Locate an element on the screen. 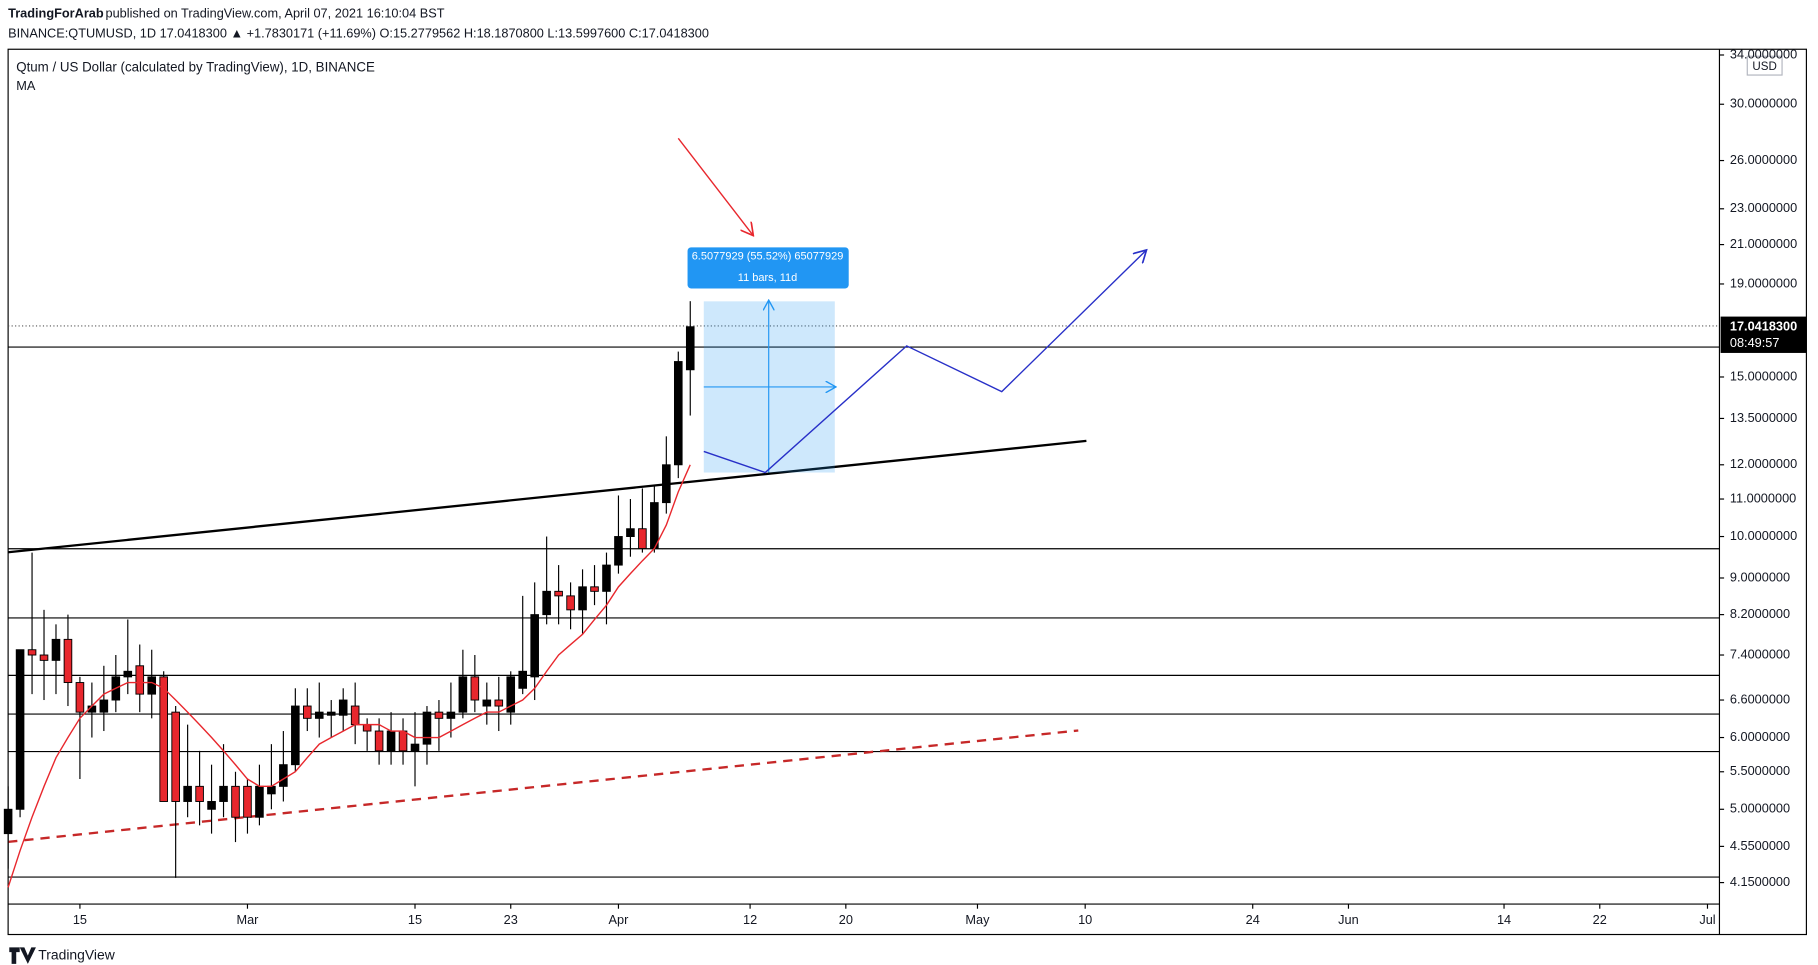  y-tick-label: 12.0000000 is located at coordinates (1763, 463).